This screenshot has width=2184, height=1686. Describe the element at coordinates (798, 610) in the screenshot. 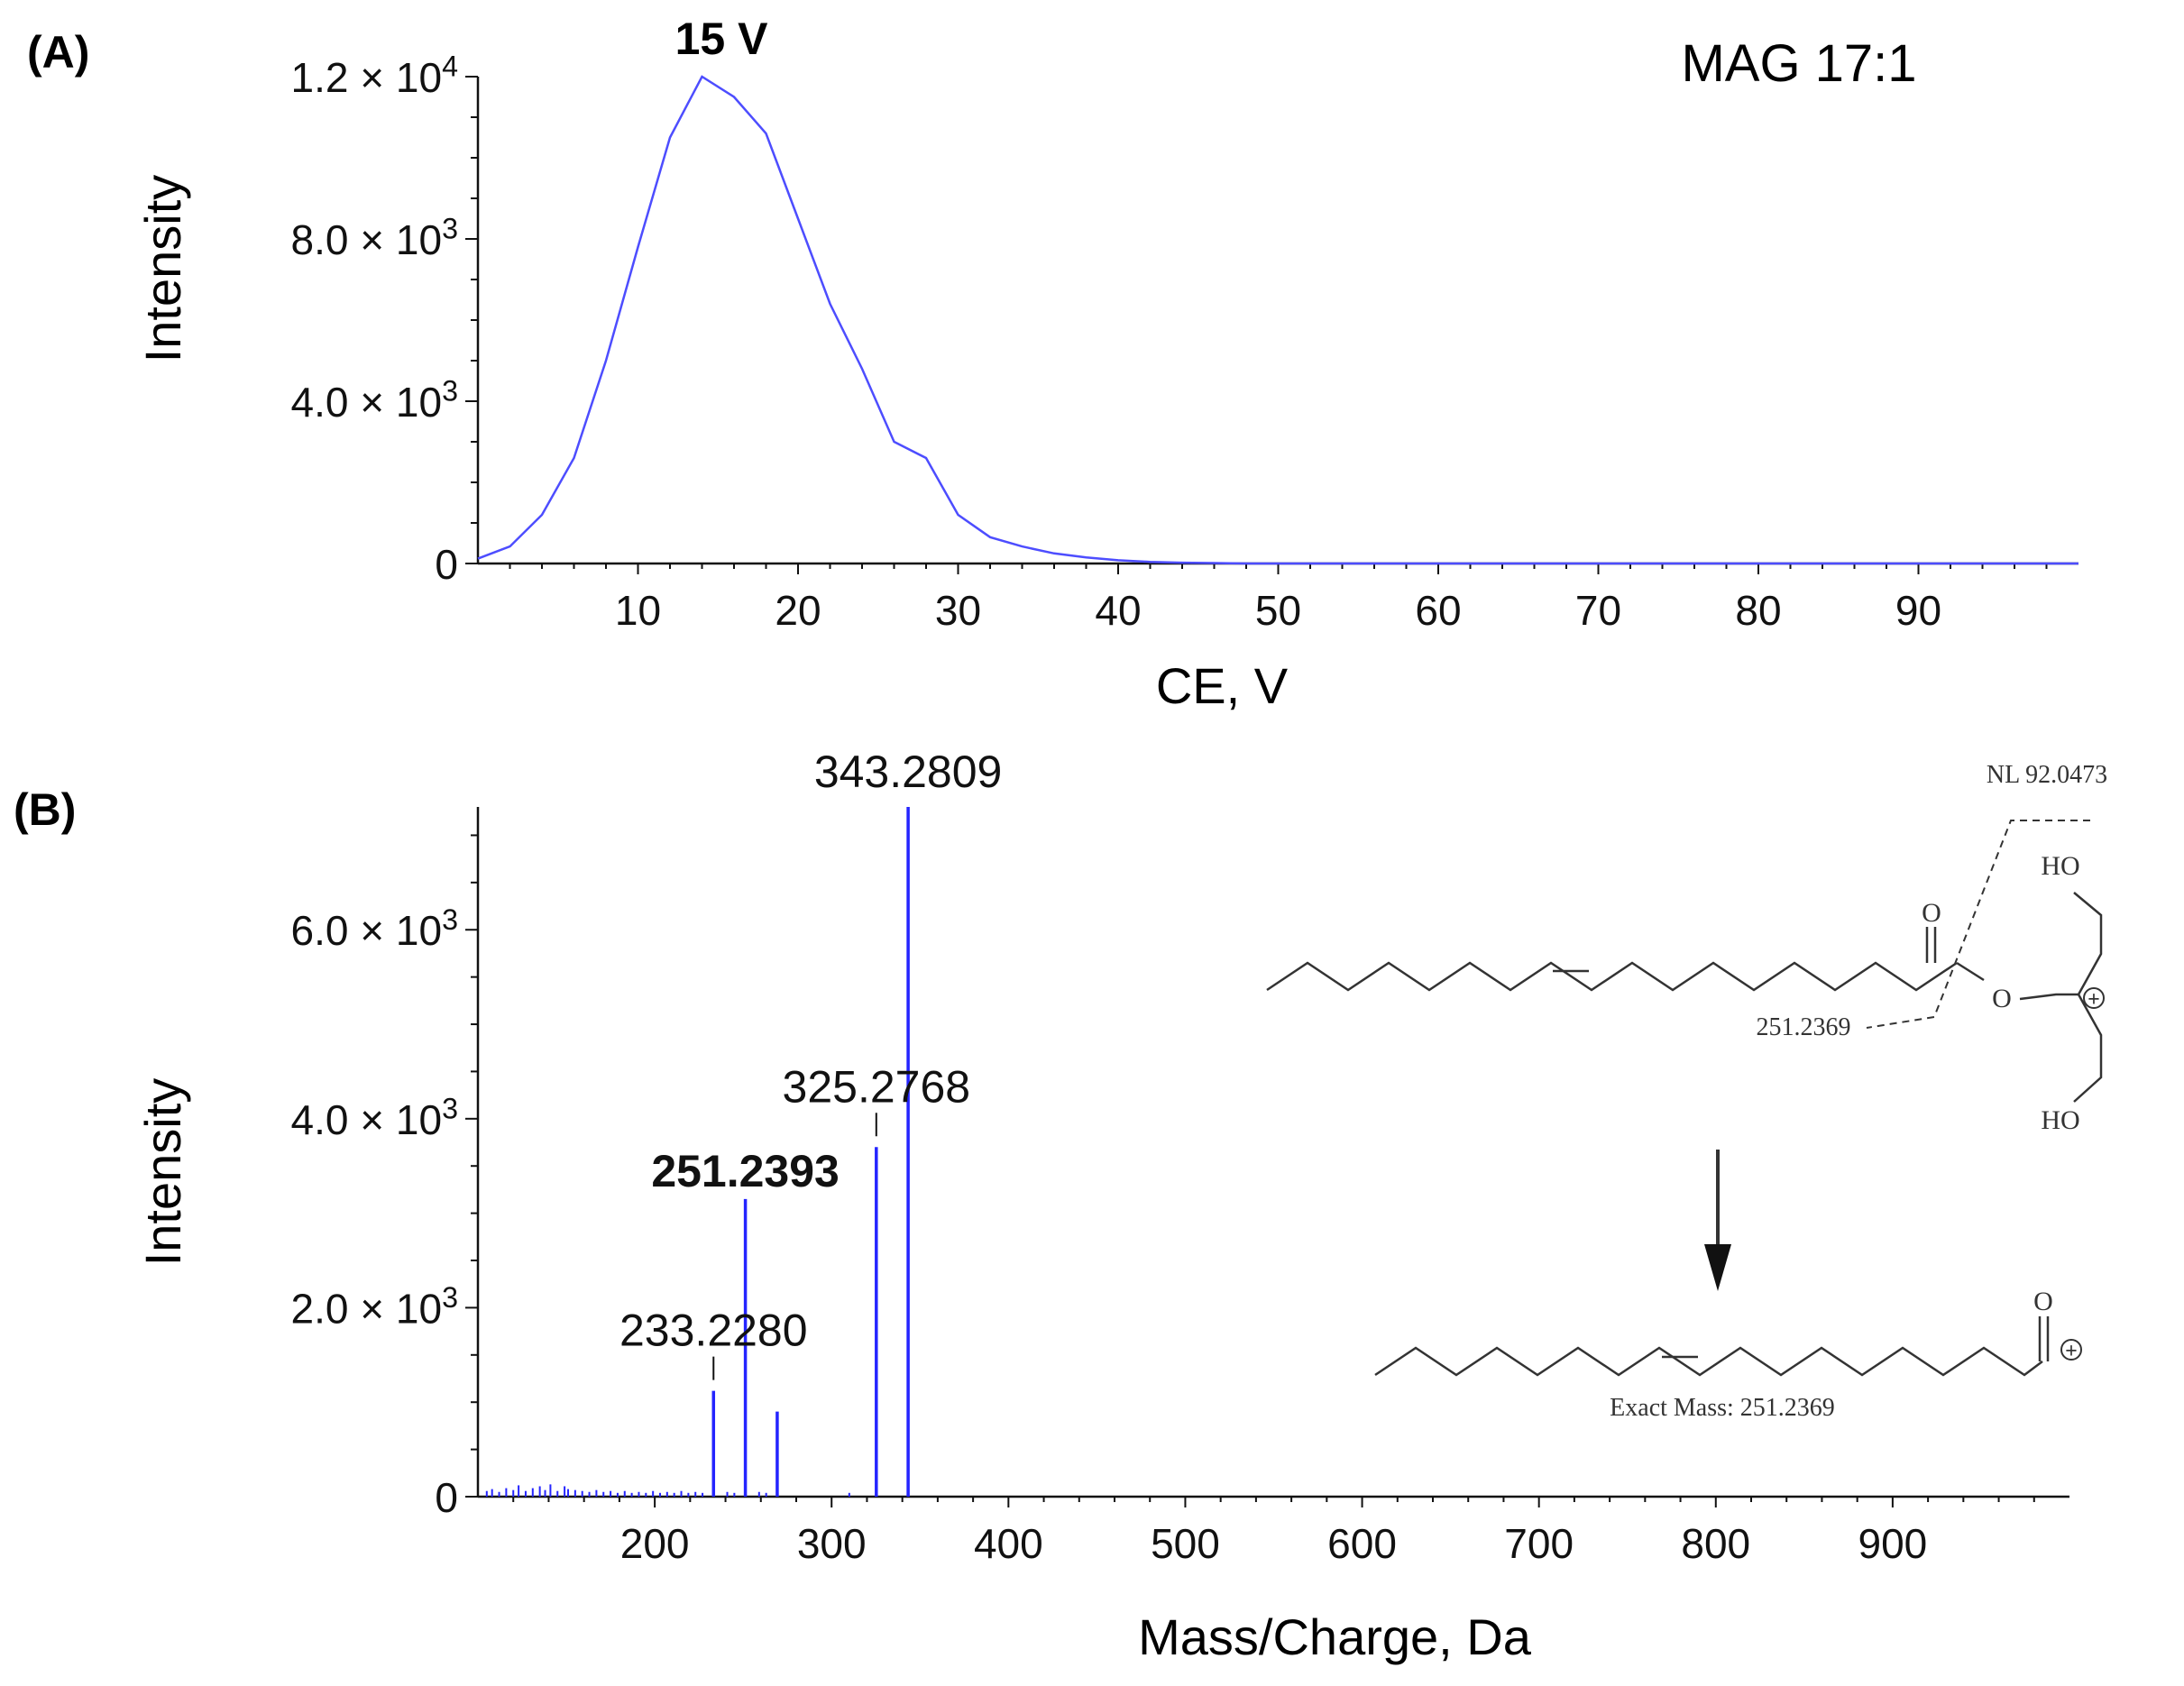

I see `chart-a-x-tick-label: 20` at that location.